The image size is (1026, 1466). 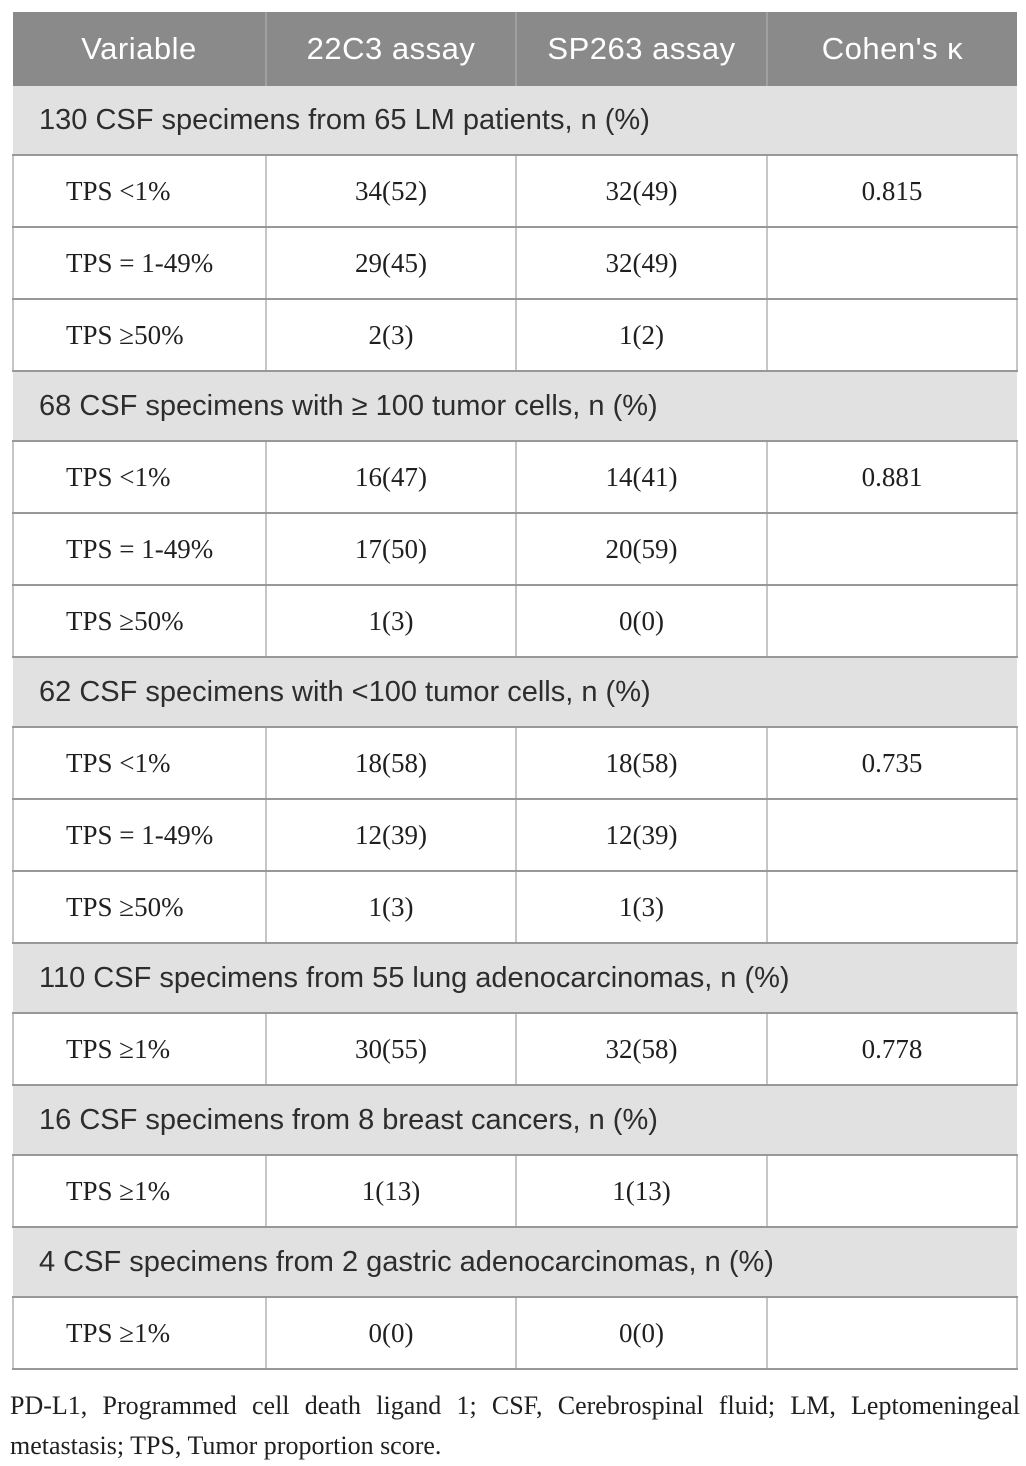 What do you see at coordinates (641, 549) in the screenshot?
I see `cell-sp263: 20(59)` at bounding box center [641, 549].